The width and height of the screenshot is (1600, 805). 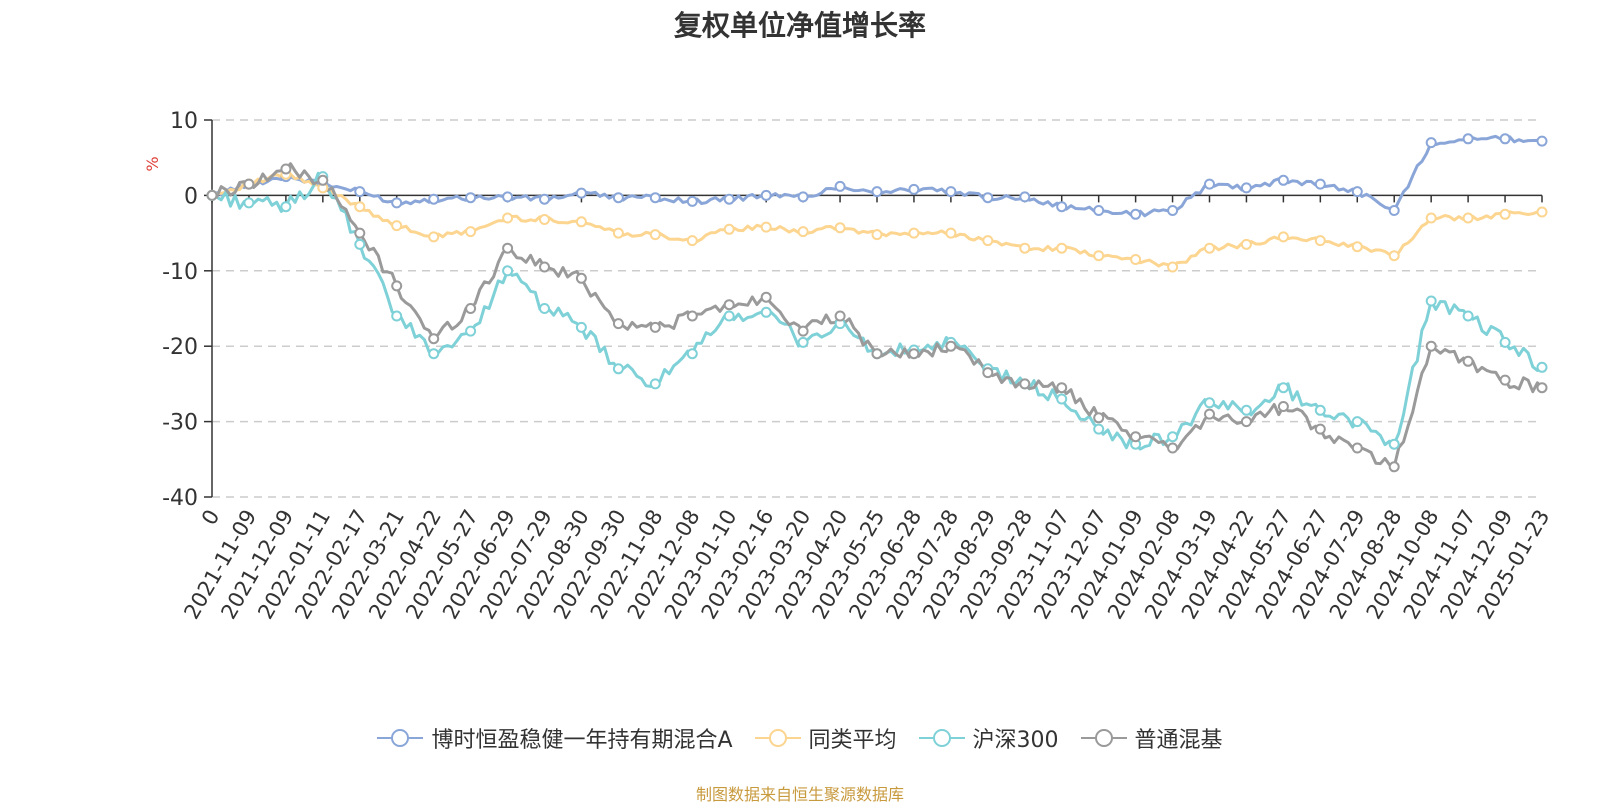 I want to click on legend-item: 普通混基, so click(x=1151, y=738).